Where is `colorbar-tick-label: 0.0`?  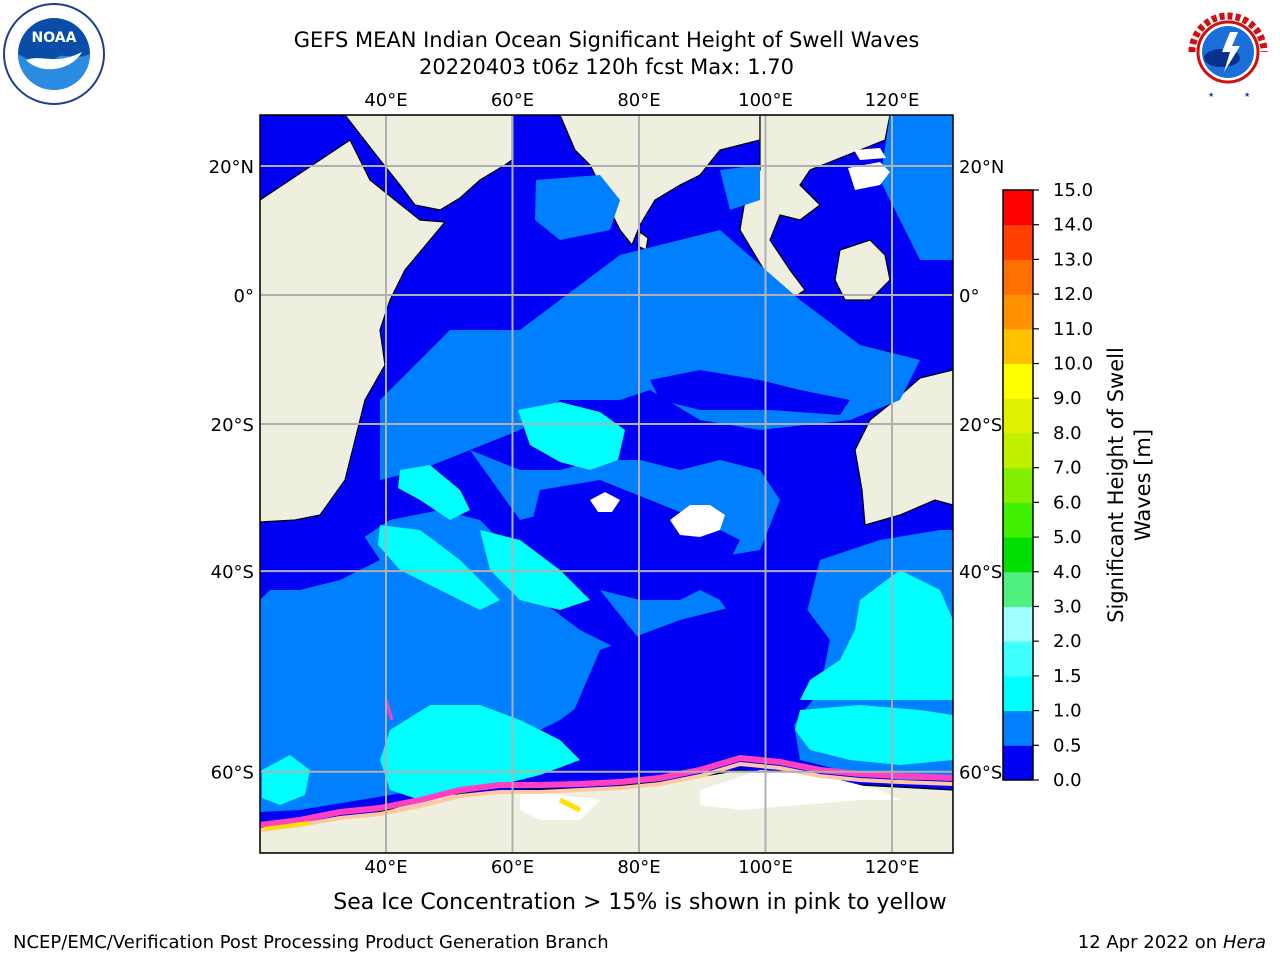 colorbar-tick-label: 0.0 is located at coordinates (1067, 780).